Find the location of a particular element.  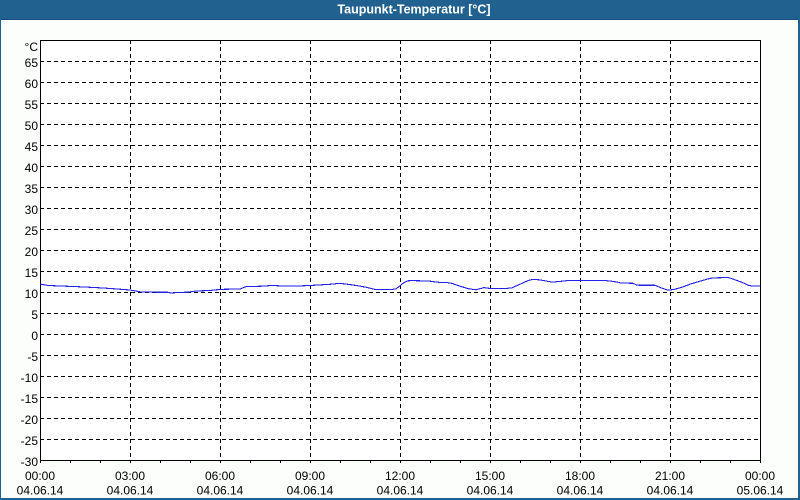

svg-text: 40 is located at coordinates (32, 168).